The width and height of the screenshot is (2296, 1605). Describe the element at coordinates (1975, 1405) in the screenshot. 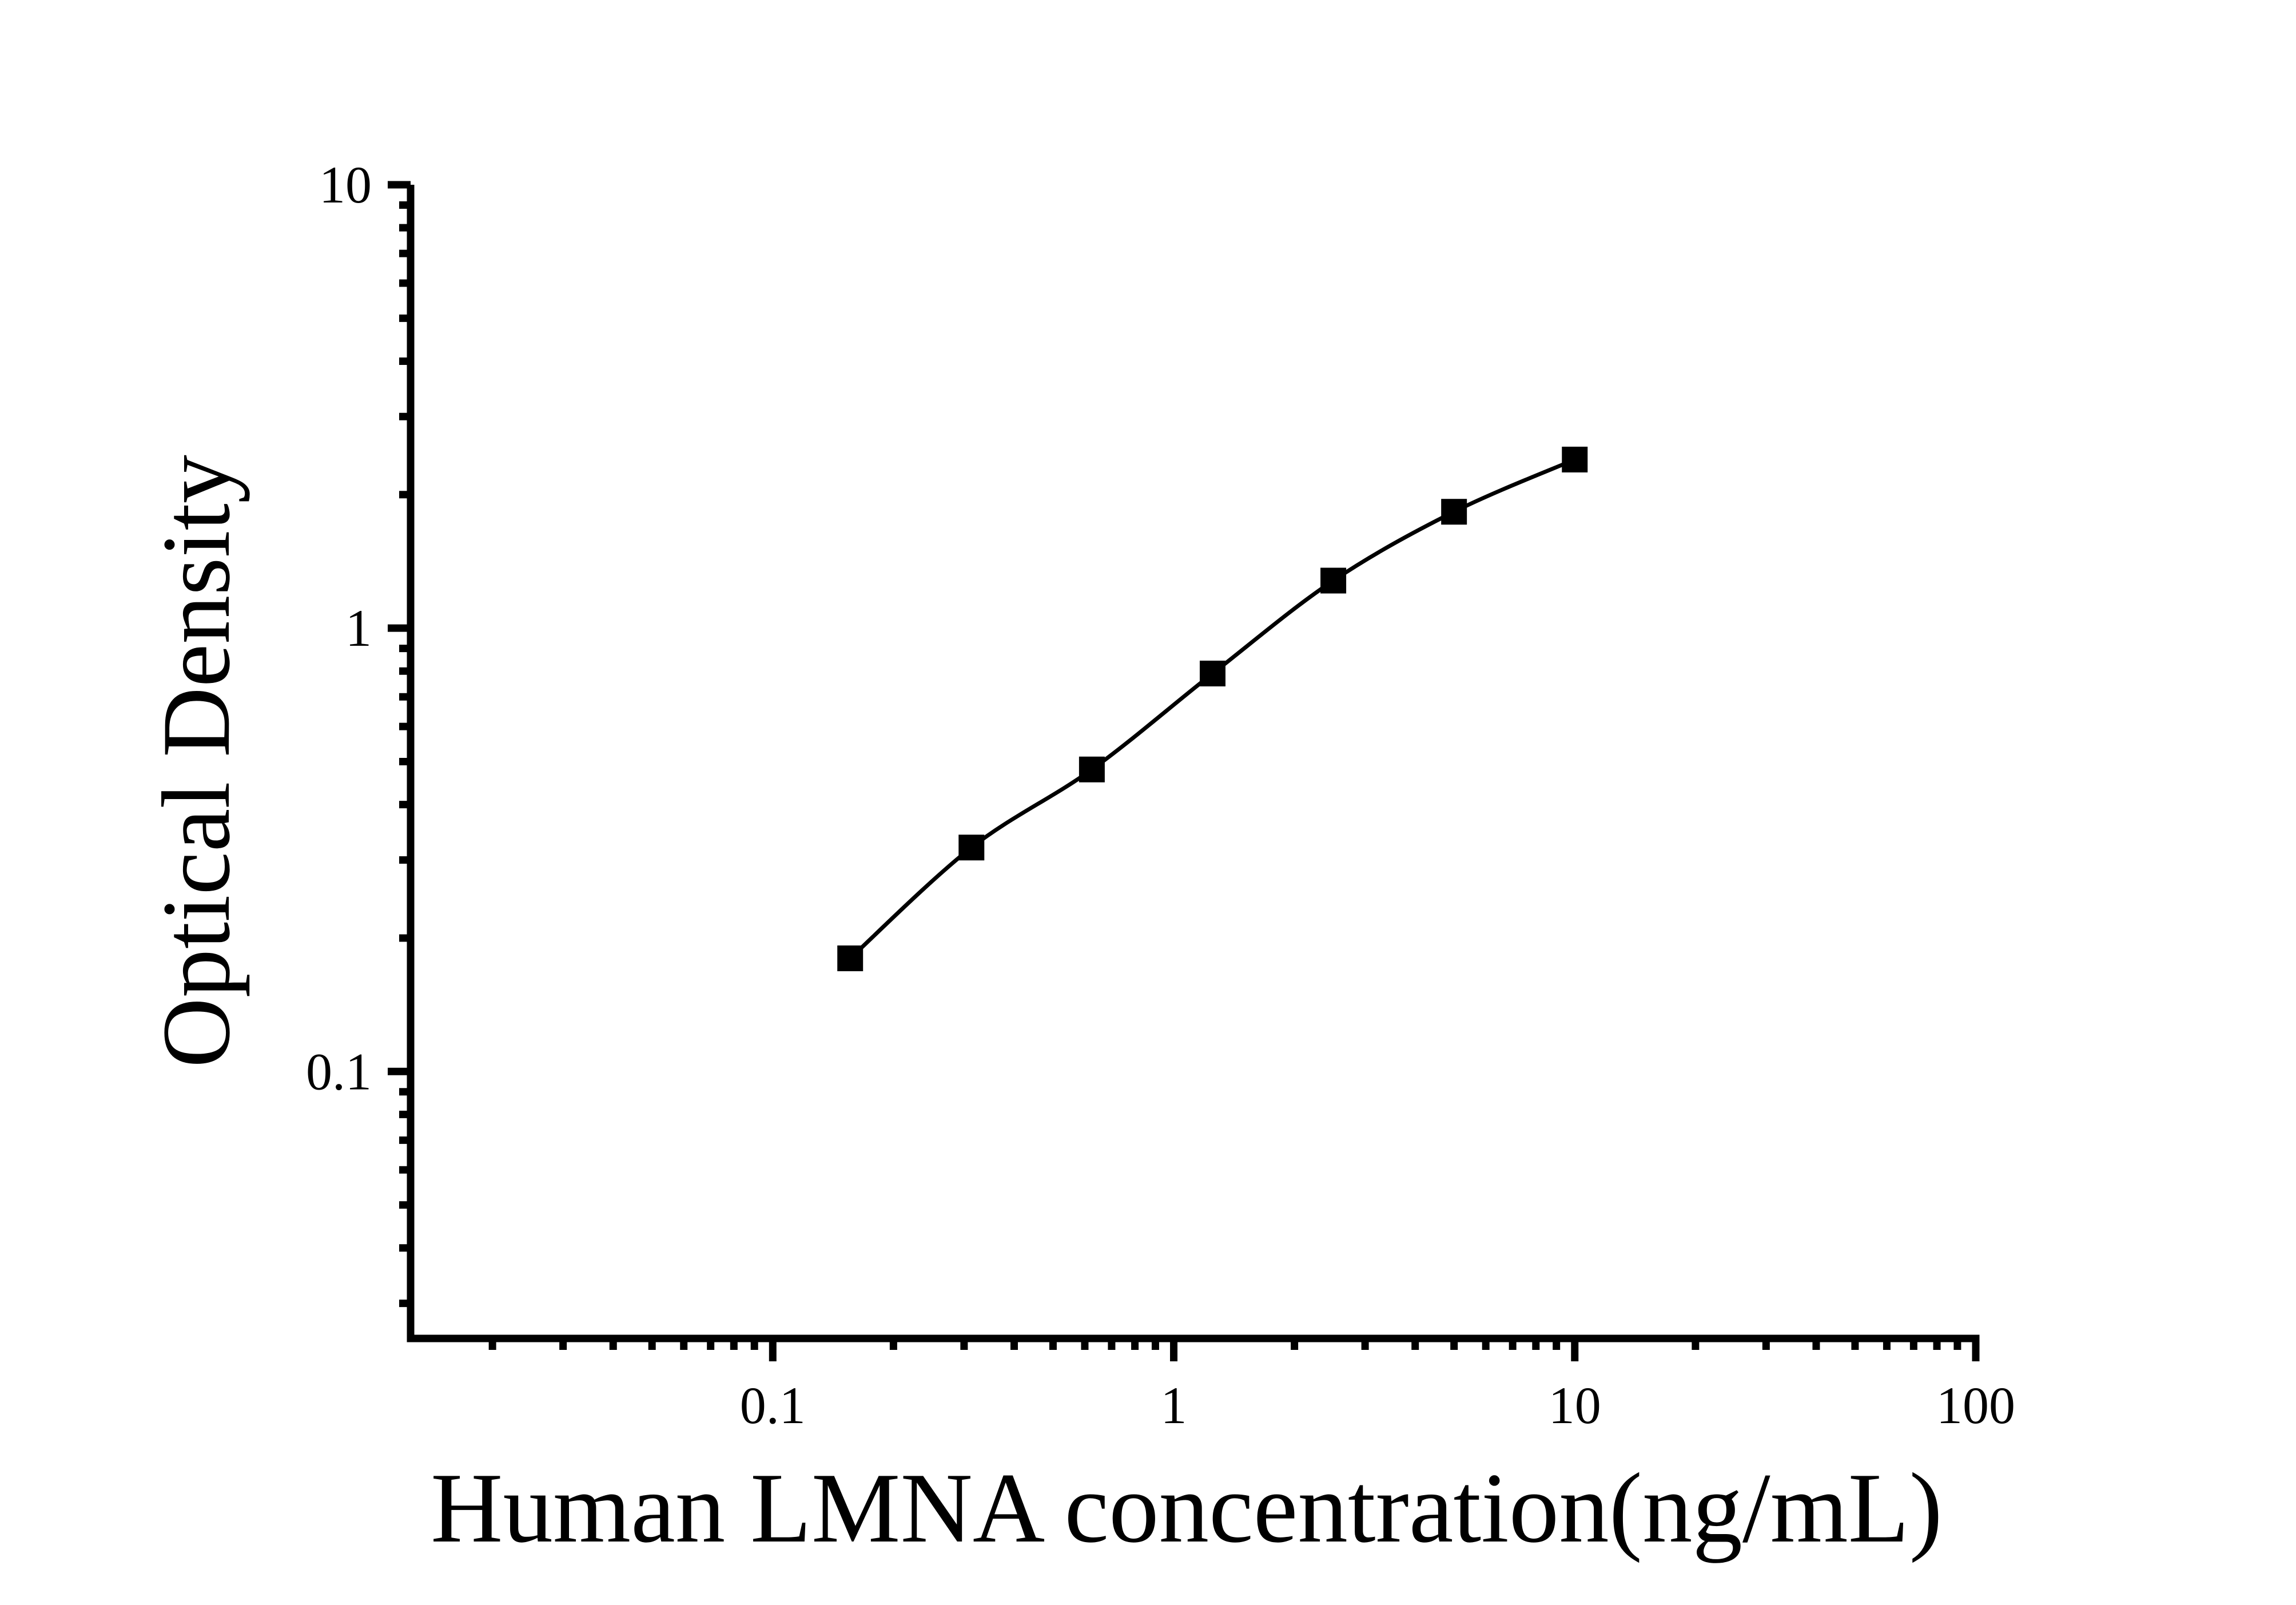

I see `x-tick-label: 100` at that location.